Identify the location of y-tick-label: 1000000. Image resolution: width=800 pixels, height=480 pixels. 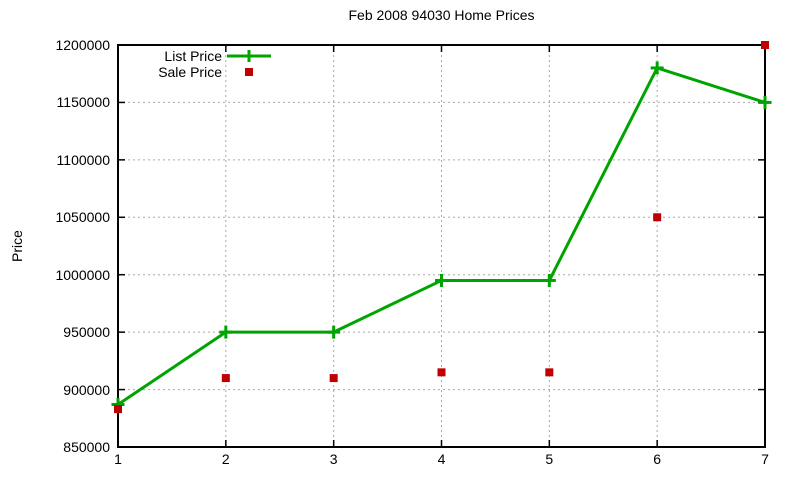
(82, 274).